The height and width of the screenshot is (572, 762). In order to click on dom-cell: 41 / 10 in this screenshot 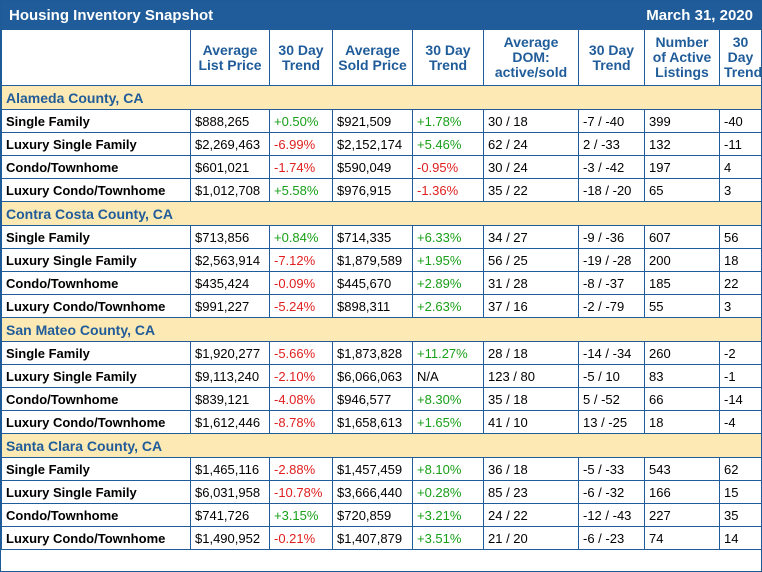, I will do `click(531, 422)`.